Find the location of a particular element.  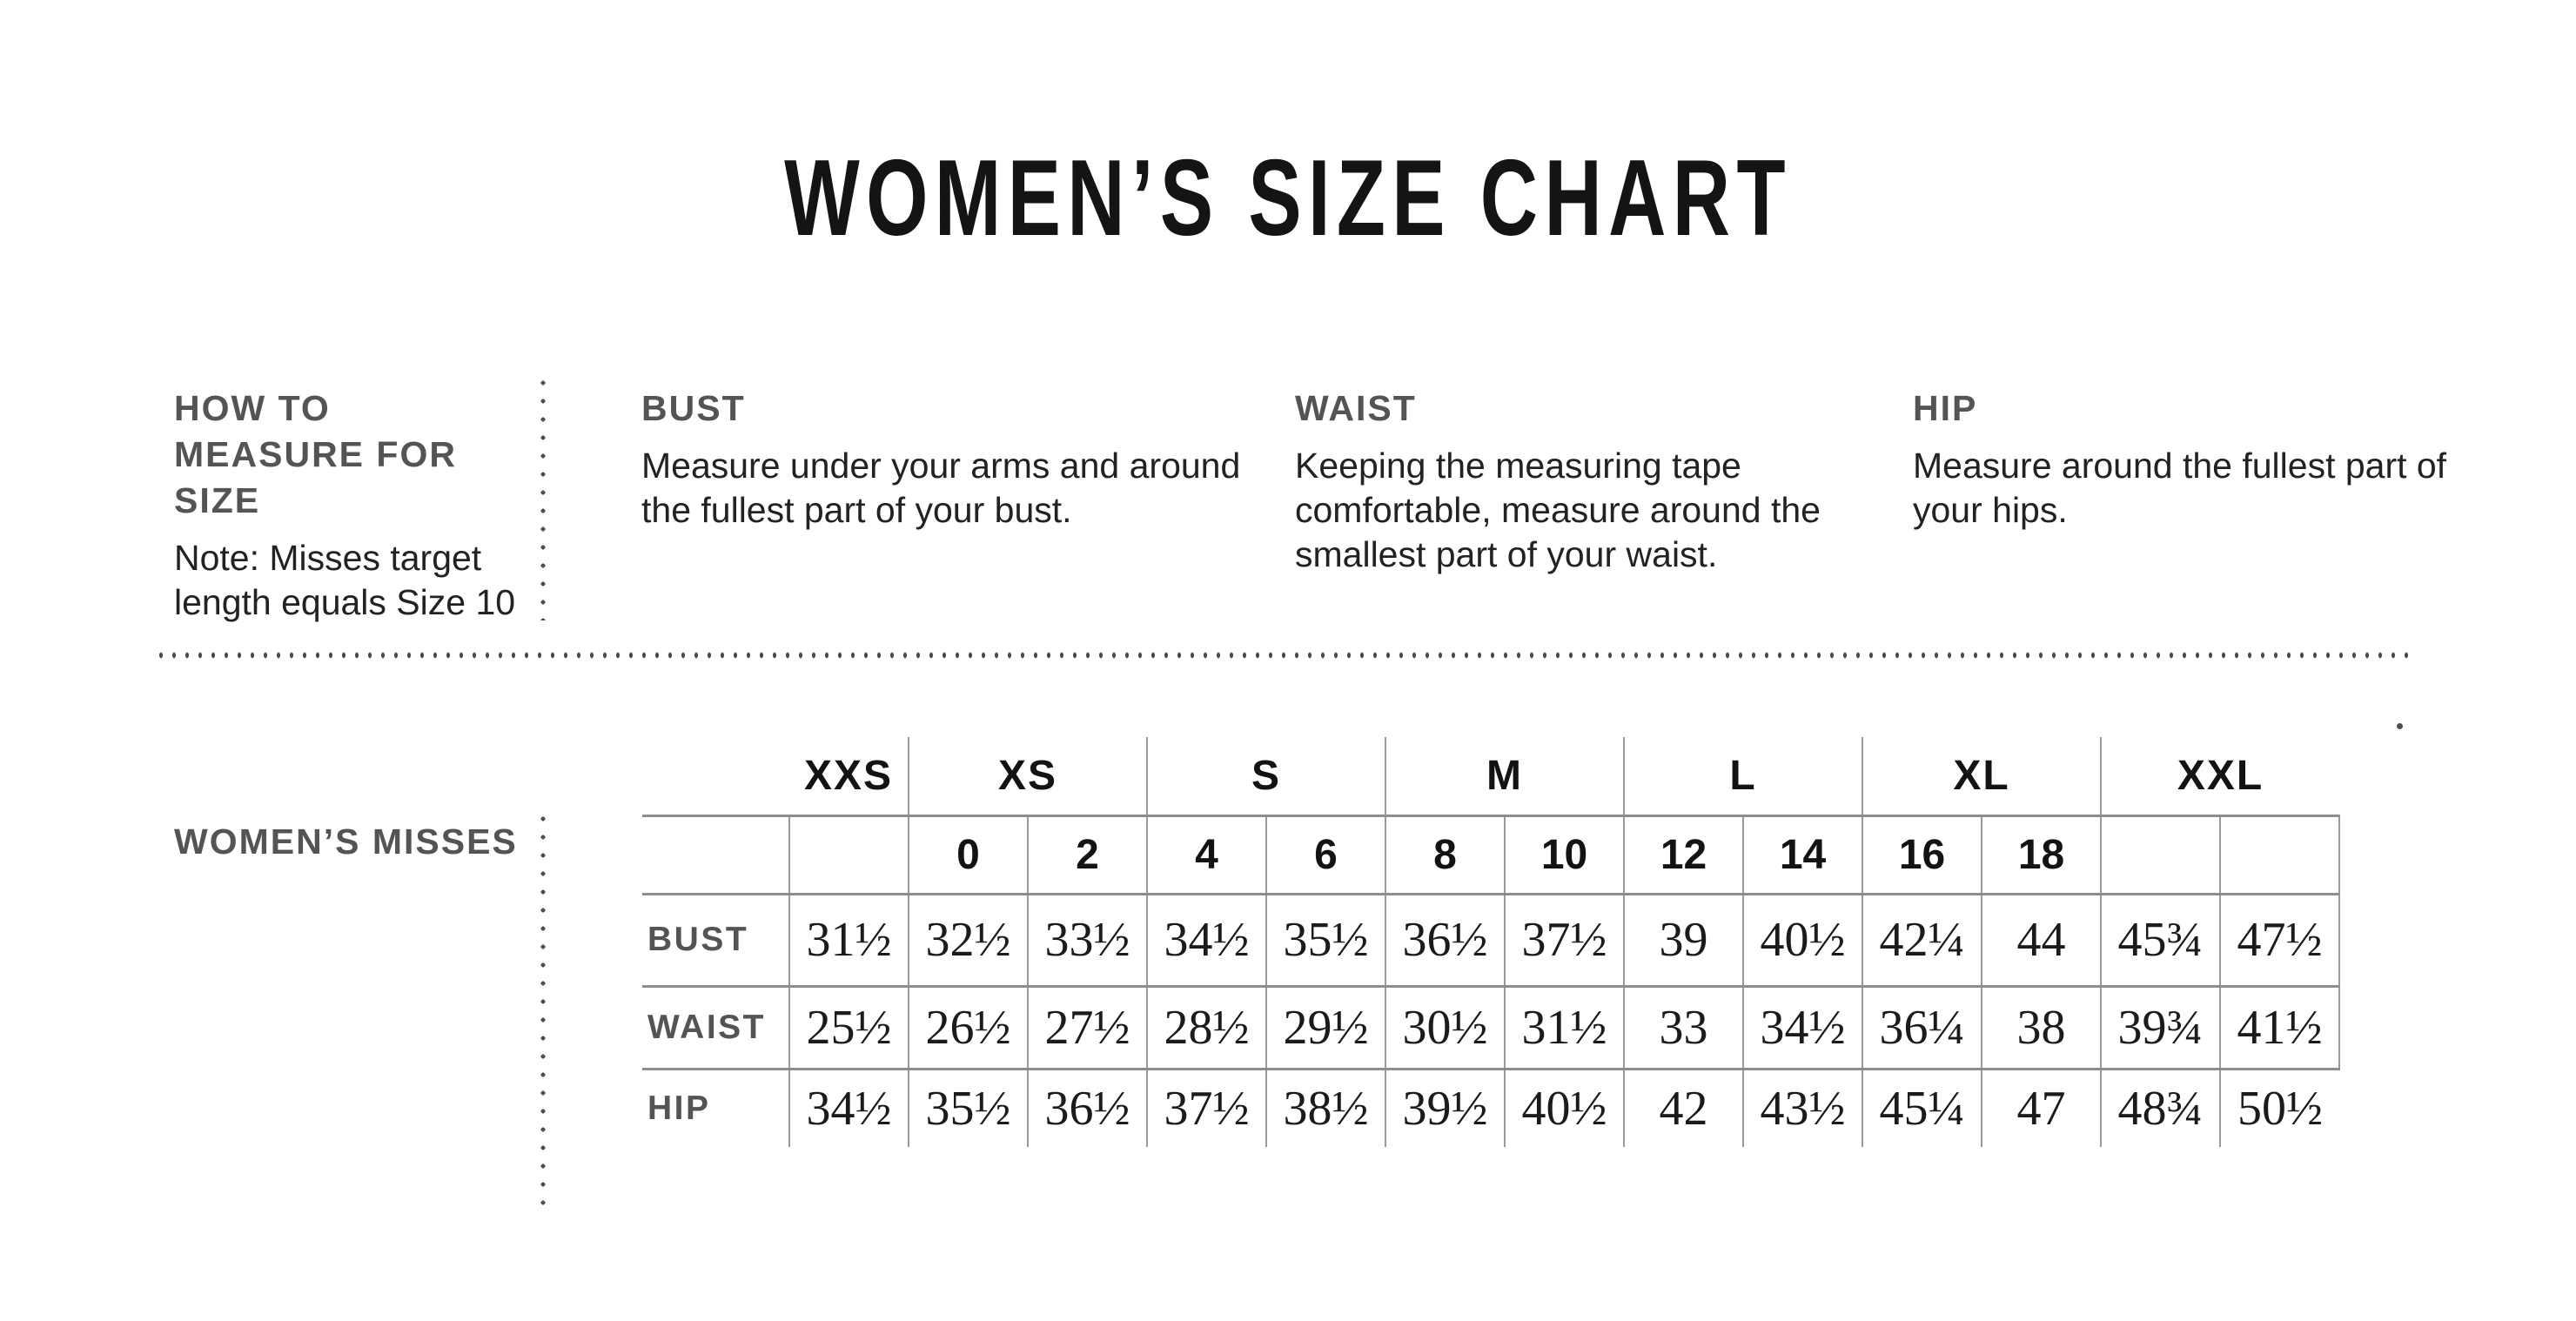

hip-value: 35½ is located at coordinates (968, 1108).